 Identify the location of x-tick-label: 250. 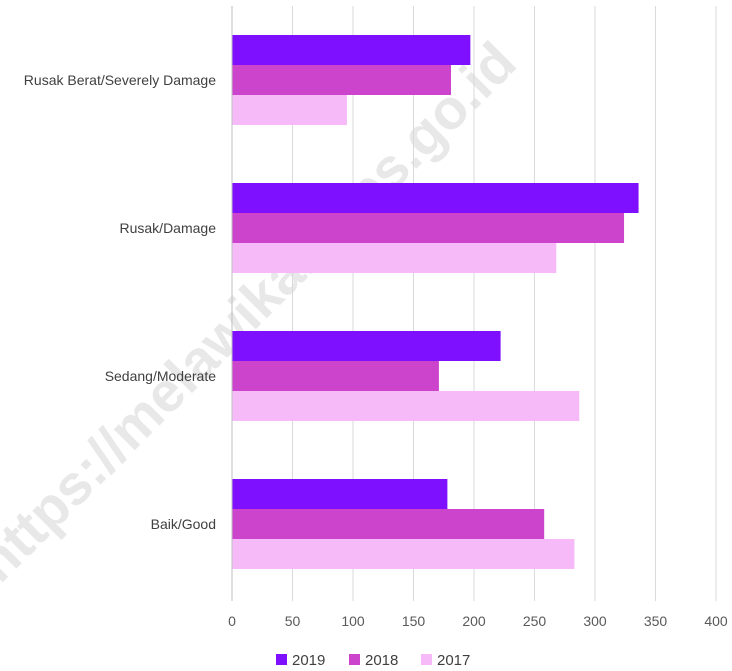
(535, 621).